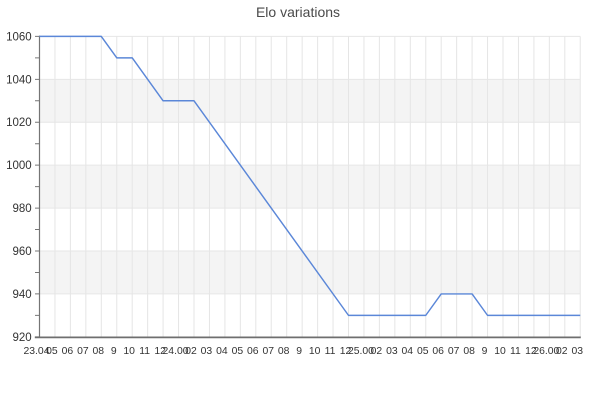  What do you see at coordinates (22, 252) in the screenshot?
I see `svg-text: 960` at bounding box center [22, 252].